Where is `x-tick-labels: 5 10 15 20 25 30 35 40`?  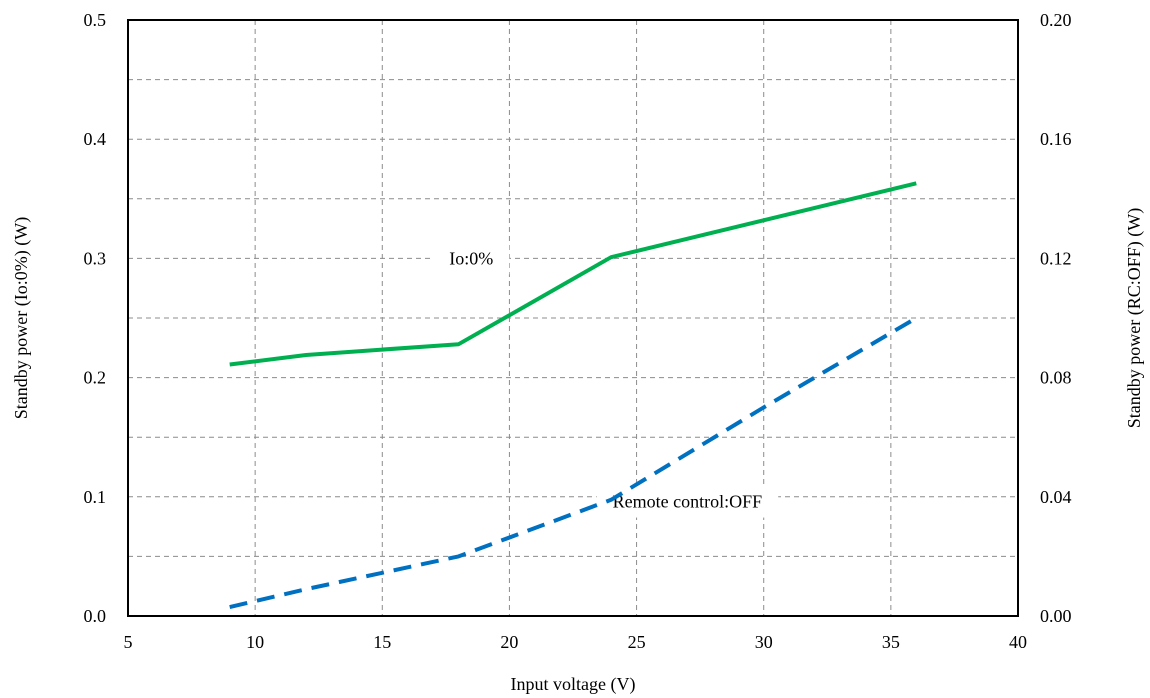 x-tick-labels: 5 10 15 20 25 30 35 40 is located at coordinates (576, 642).